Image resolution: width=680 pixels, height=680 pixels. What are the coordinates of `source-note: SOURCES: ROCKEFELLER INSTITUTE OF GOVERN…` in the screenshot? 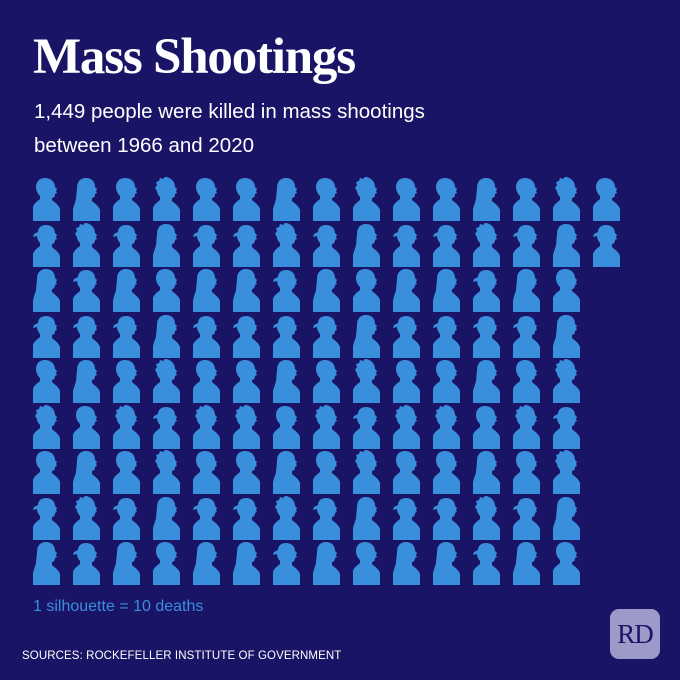 It's located at (182, 656).